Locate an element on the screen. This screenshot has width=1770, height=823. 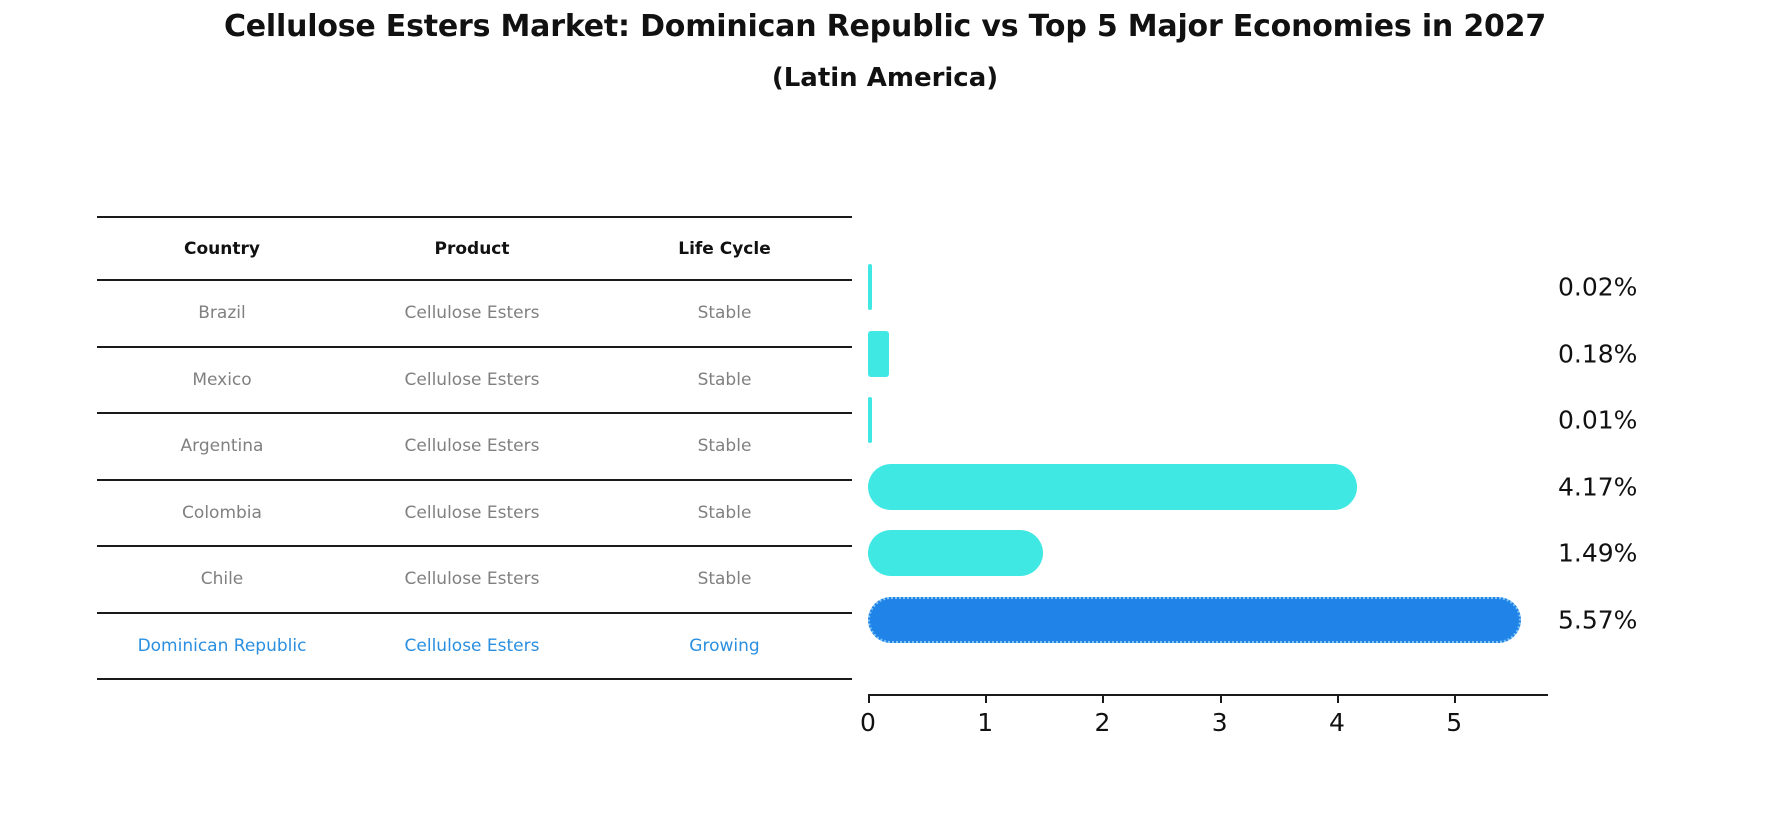
table-row: Mexico Cellulose Esters Stable is located at coordinates (474, 380).